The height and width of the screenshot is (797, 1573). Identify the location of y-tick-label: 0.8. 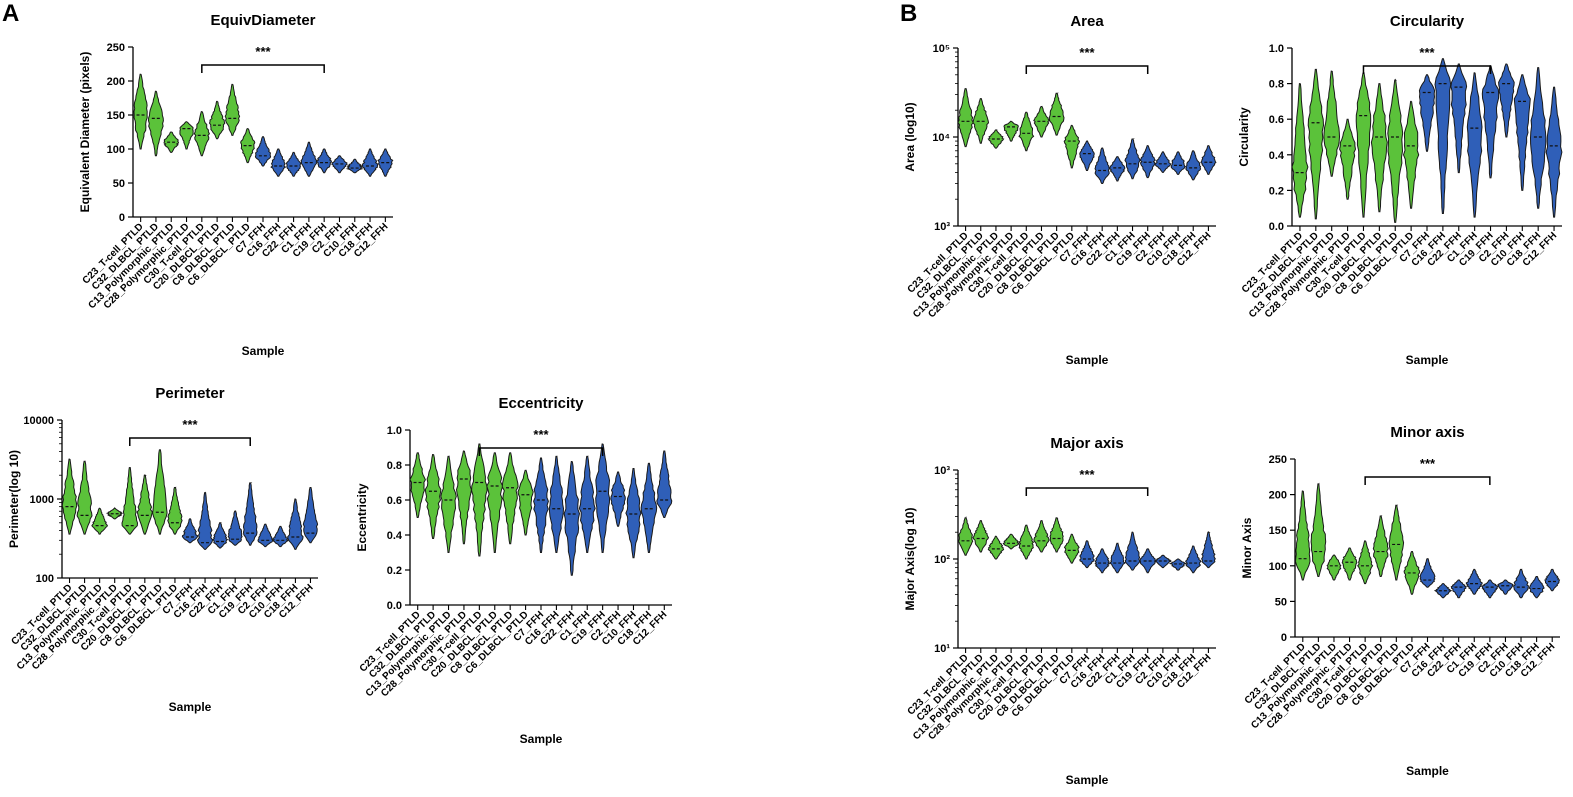
(394, 466).